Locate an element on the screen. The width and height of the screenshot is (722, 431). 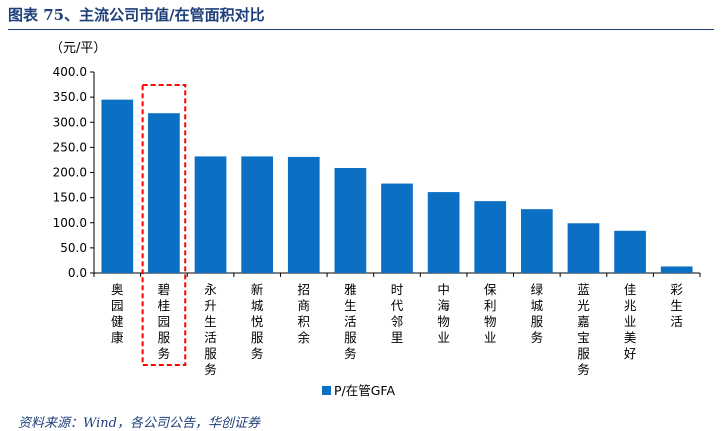
y-unit-label: （元/平） is located at coordinates (78, 48).